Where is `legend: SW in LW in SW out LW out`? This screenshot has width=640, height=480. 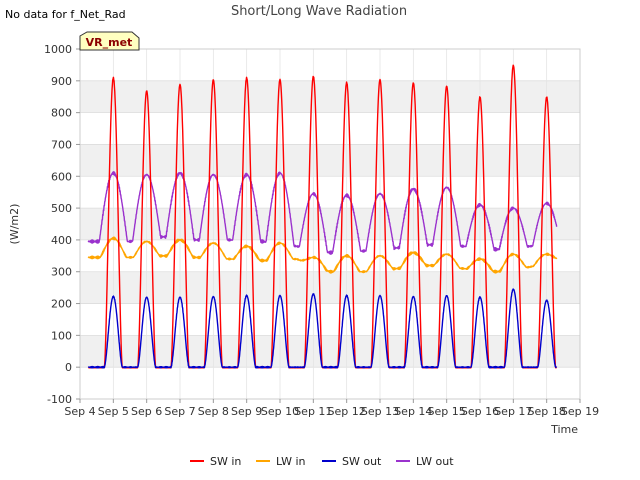 legend: SW in LW in SW out LW out is located at coordinates (322, 461).